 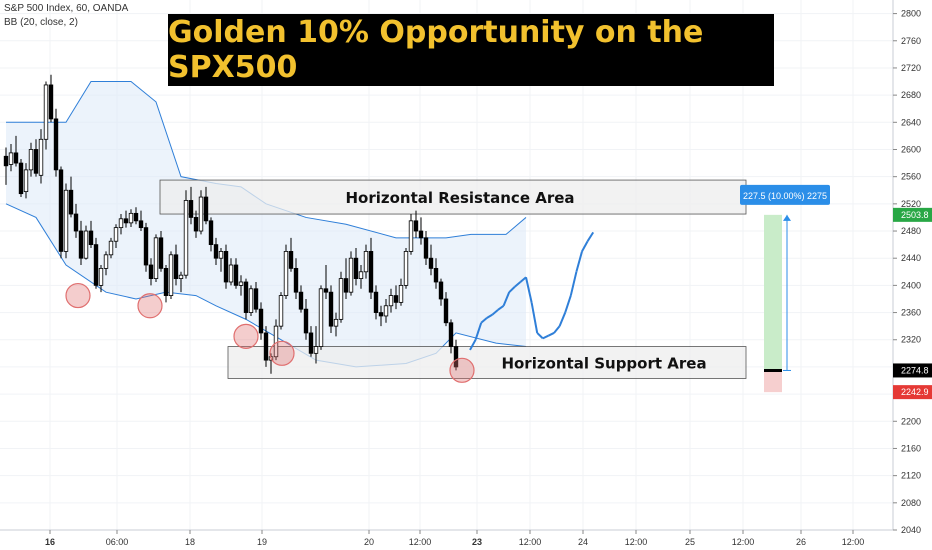 I want to click on price-tick-label: 2160, so click(x=911, y=448).